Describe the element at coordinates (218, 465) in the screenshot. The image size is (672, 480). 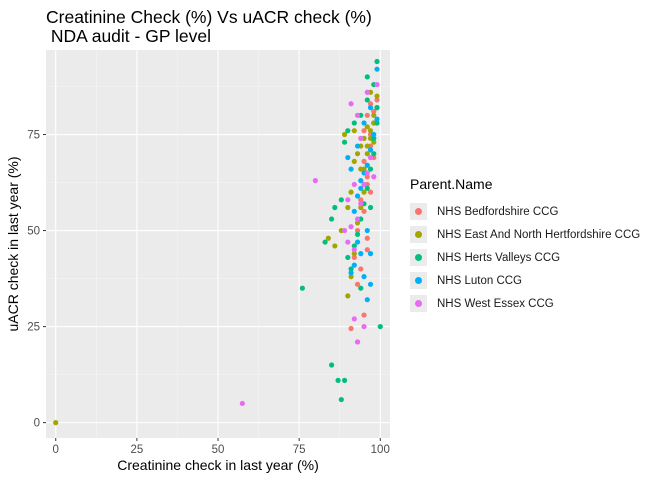
I see `x-axis-title: Creatinine check in last year (%)` at that location.